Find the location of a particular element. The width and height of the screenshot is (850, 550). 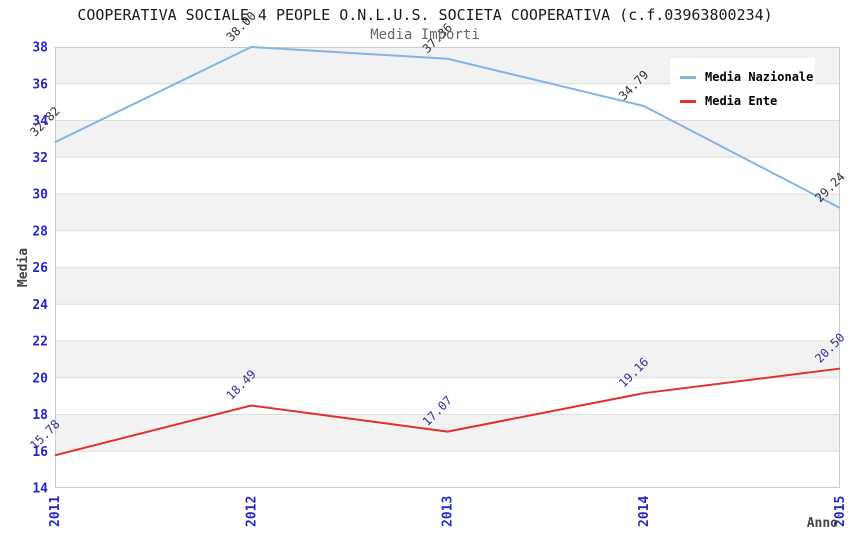

y-tick-label: 26 is located at coordinates (40, 268).